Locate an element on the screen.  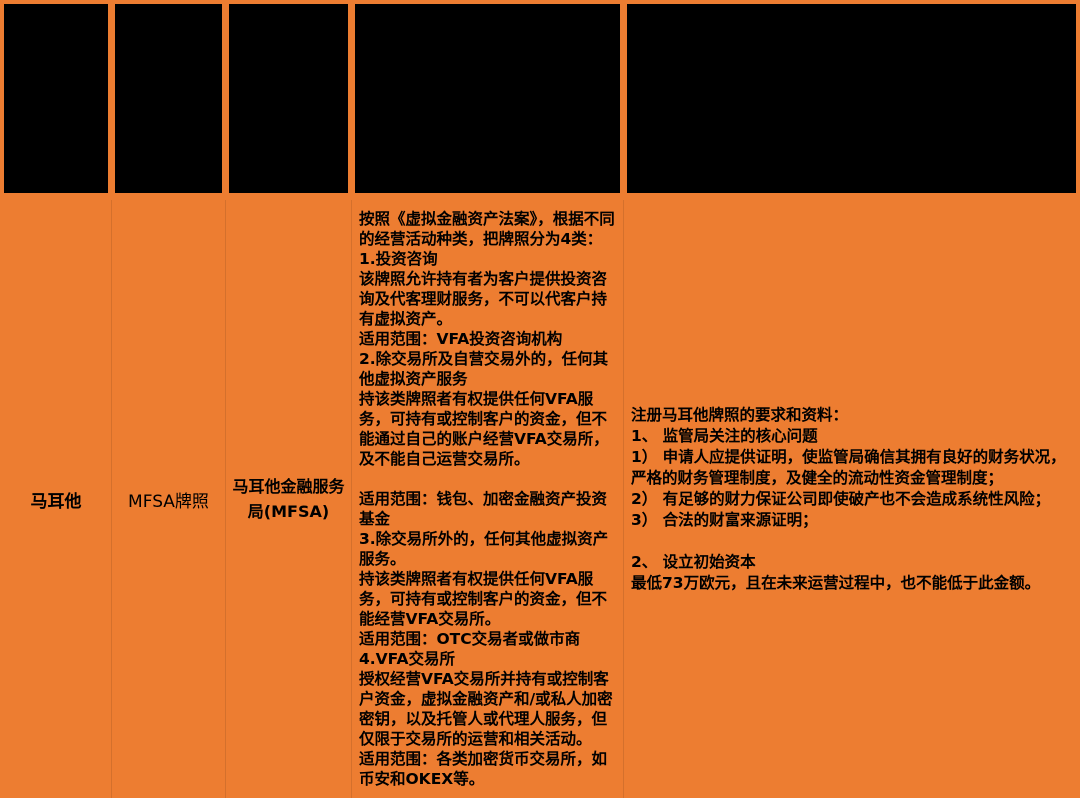
license-name-label: MFSA牌照 is located at coordinates (168, 501).